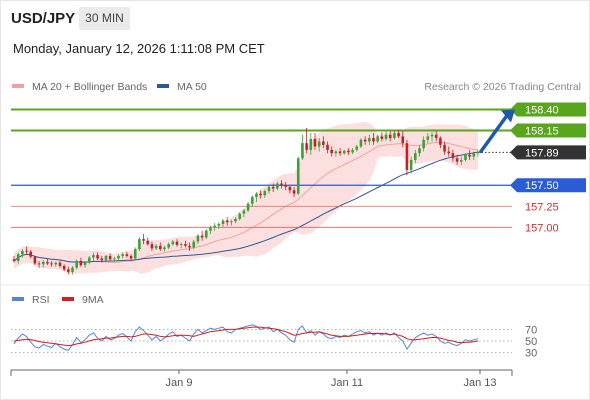  What do you see at coordinates (179, 383) in the screenshot?
I see `x-tick-label: Jan 9` at bounding box center [179, 383].